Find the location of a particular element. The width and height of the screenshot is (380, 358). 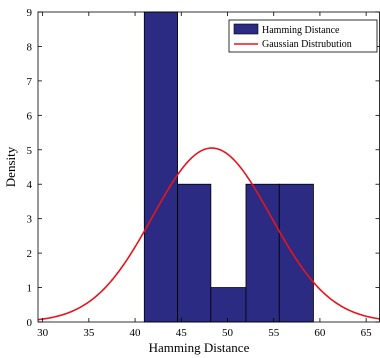

x-tick-label: 45 is located at coordinates (182, 333).